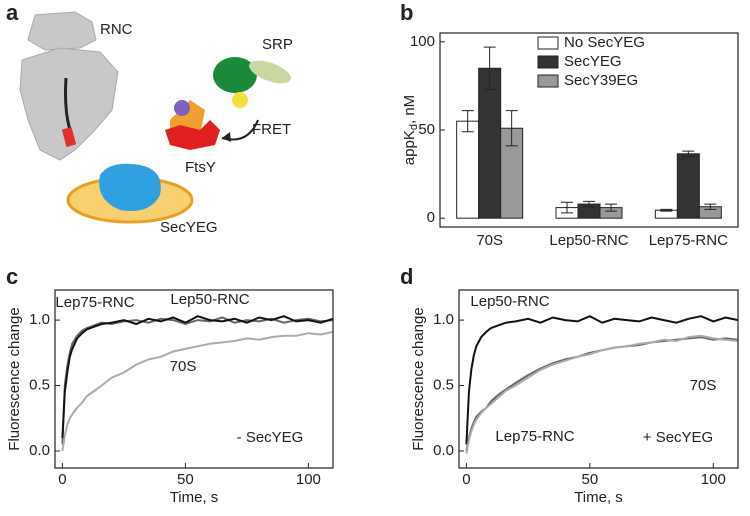 The width and height of the screenshot is (750, 516). I want to click on y-tick-label: 0, so click(431, 217).